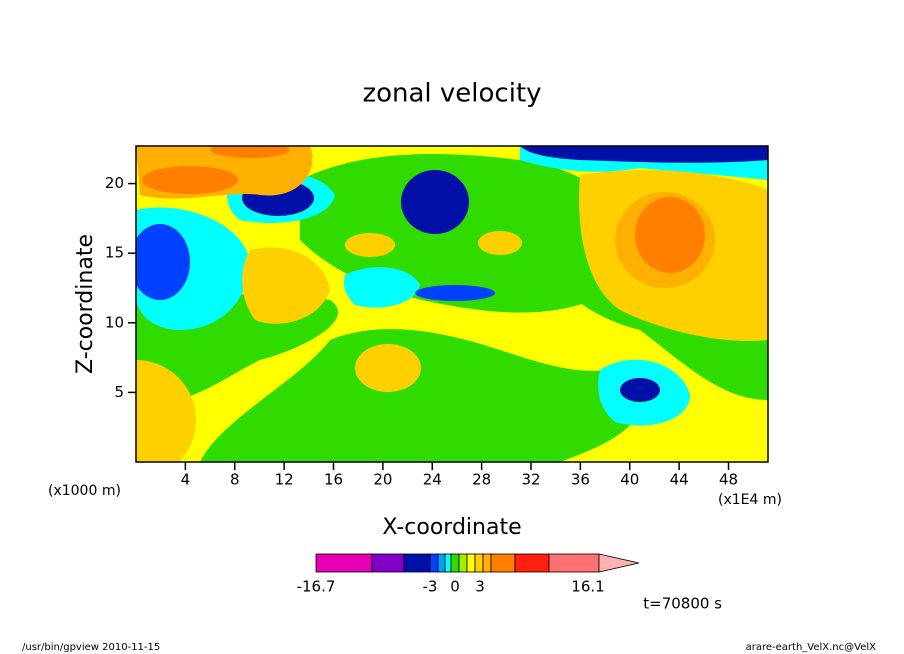  I want to click on y-tick-label: 5, so click(119, 392).